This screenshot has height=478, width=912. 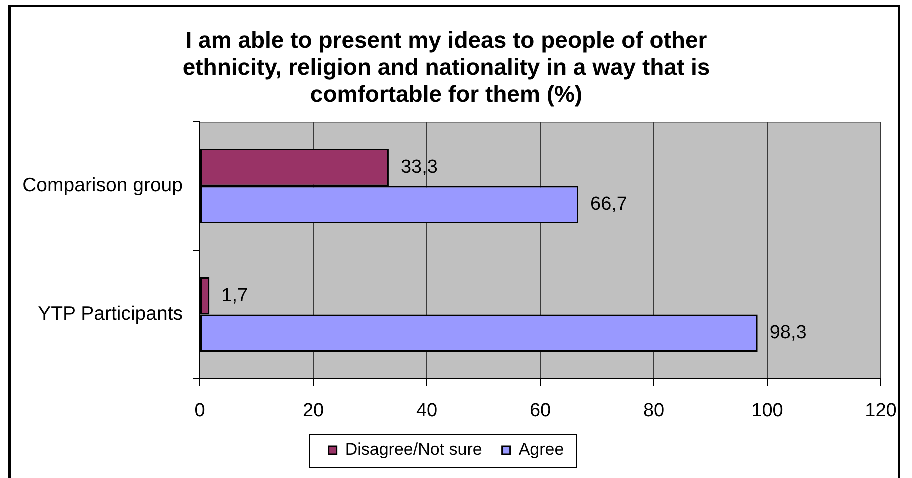 What do you see at coordinates (541, 411) in the screenshot?
I see `x-tick-label: 60` at bounding box center [541, 411].